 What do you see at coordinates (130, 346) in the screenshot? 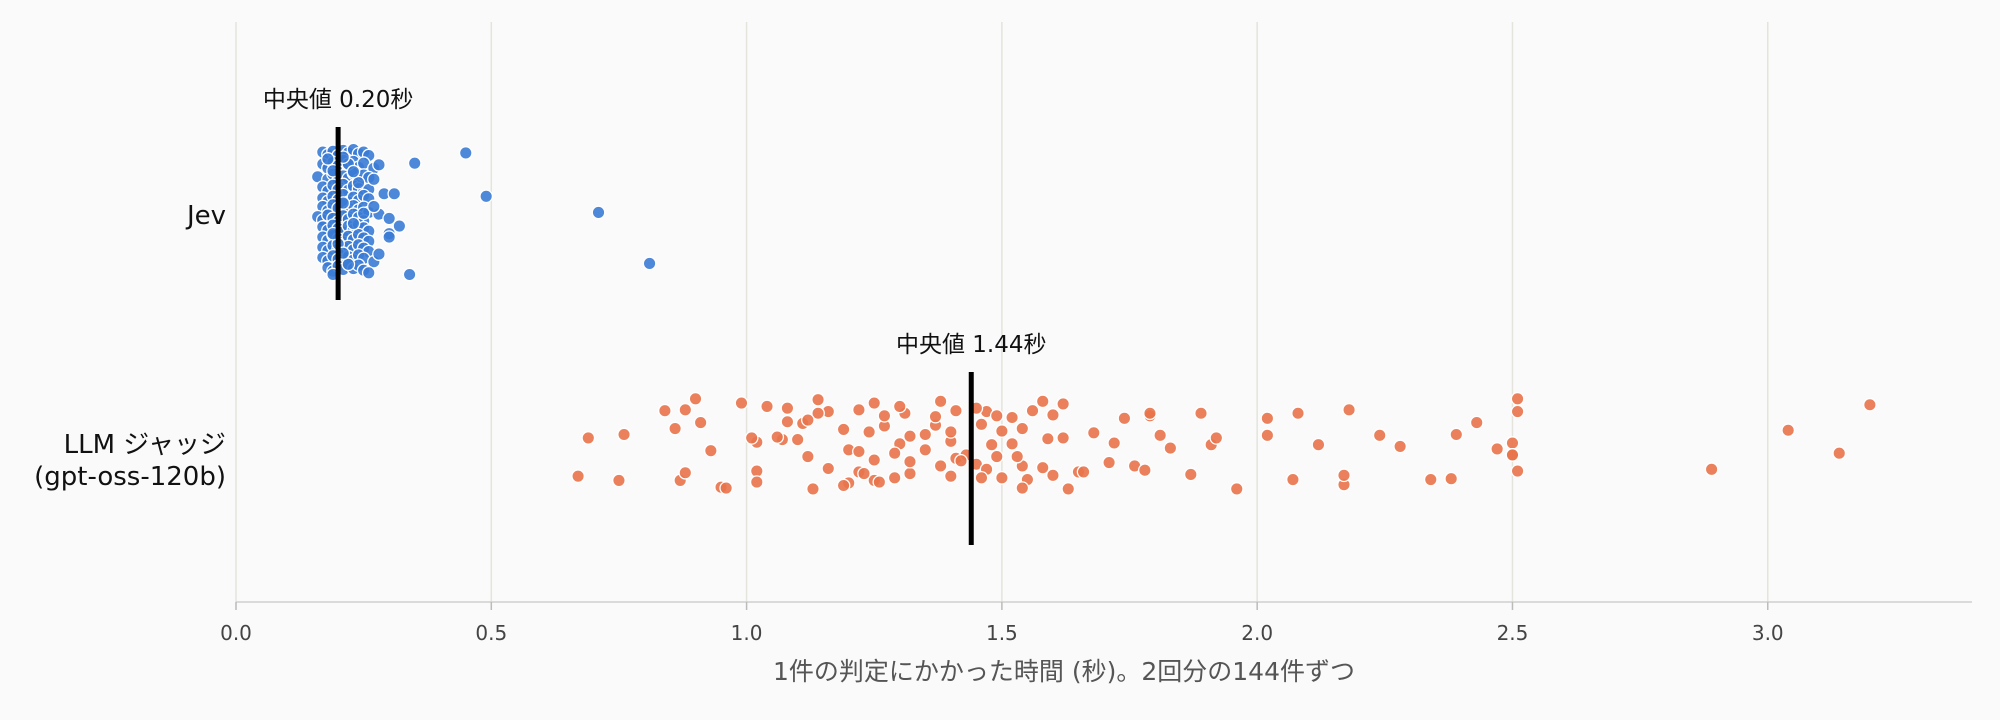
I see `y-category-labels: Jev LLM ジャッジ(gpt-oss-120b)` at bounding box center [130, 346].